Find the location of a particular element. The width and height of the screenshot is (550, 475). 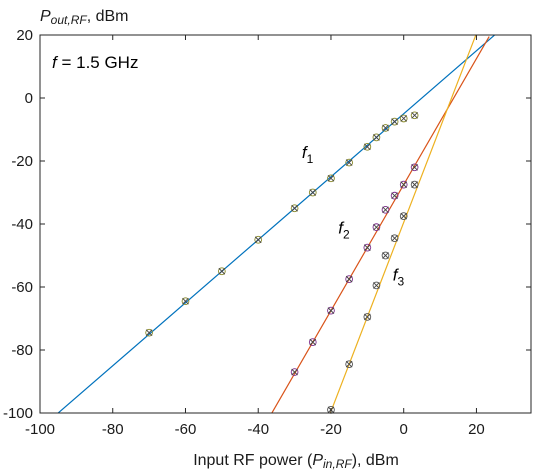

curve-label-f3: f3 is located at coordinates (399, 277).